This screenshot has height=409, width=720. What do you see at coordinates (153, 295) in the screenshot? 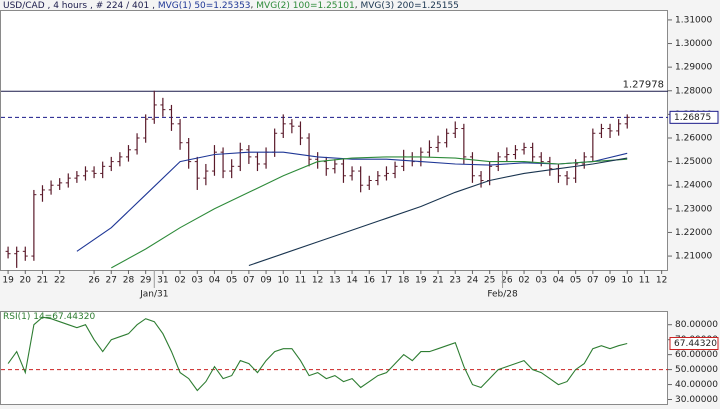
I see `x-tick-label-secondary: Jan/31` at bounding box center [153, 295].